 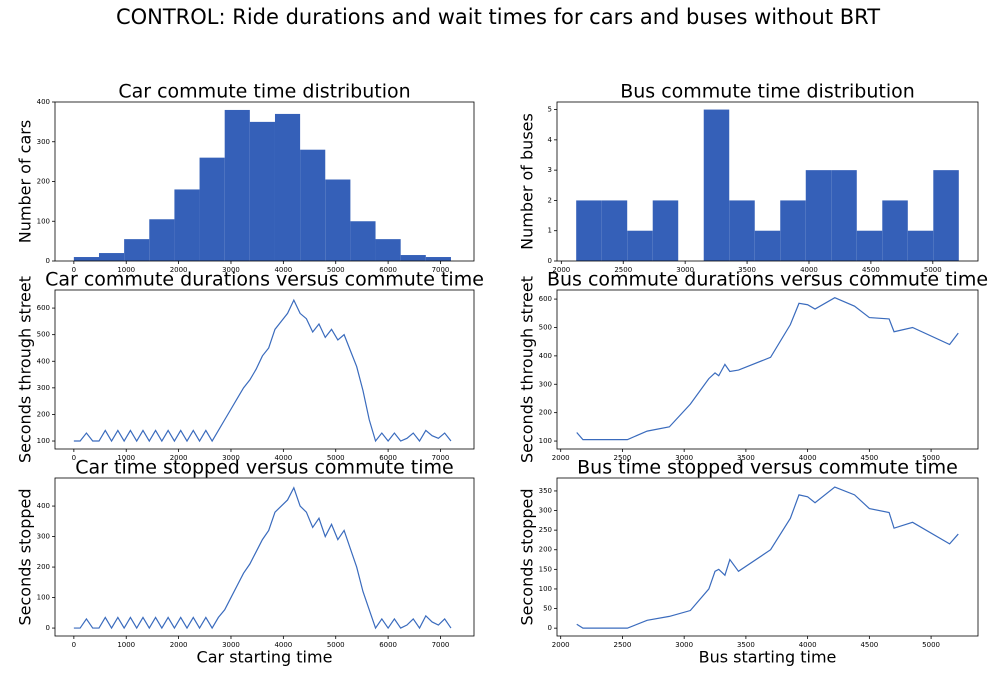 What do you see at coordinates (550, 231) in the screenshot?
I see `y-tick-label: 1` at bounding box center [550, 231].